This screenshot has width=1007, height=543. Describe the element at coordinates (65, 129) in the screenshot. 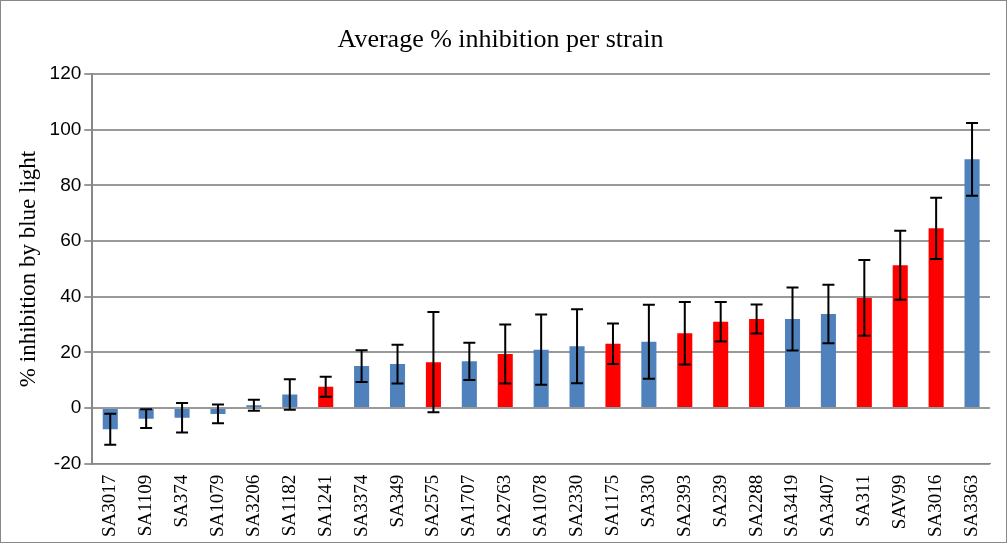

I see `y-tick-label: 100` at that location.